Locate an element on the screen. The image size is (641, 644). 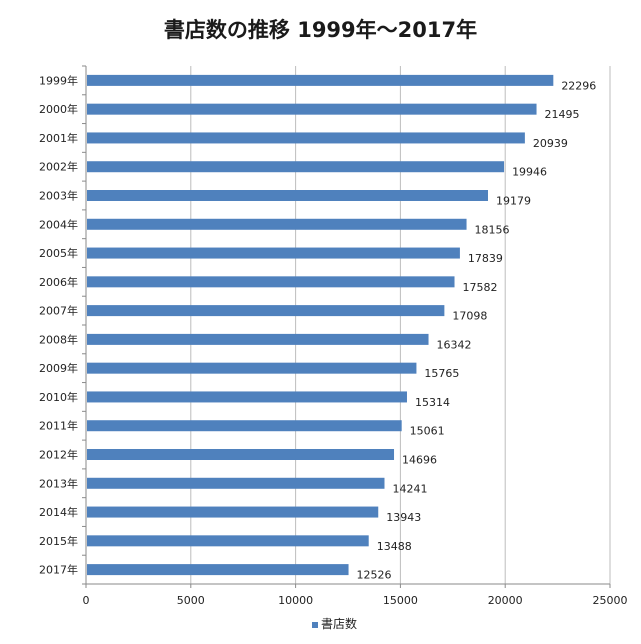
y-tick-label: 2004年 is located at coordinates (58, 224).